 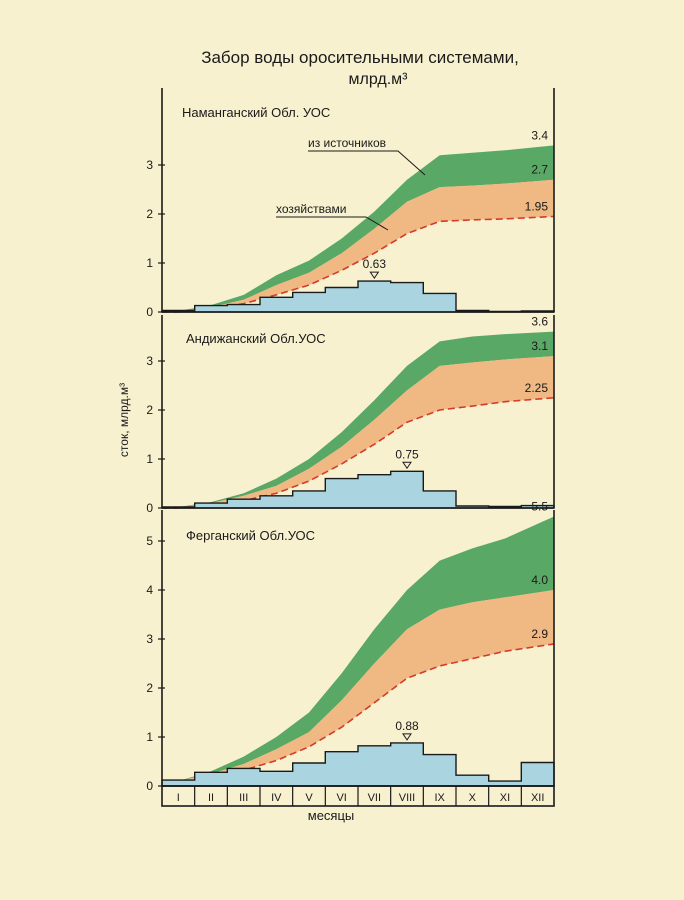 What do you see at coordinates (256, 338) in the screenshot?
I see `panel-title: Андижанский Обл.УОС` at bounding box center [256, 338].